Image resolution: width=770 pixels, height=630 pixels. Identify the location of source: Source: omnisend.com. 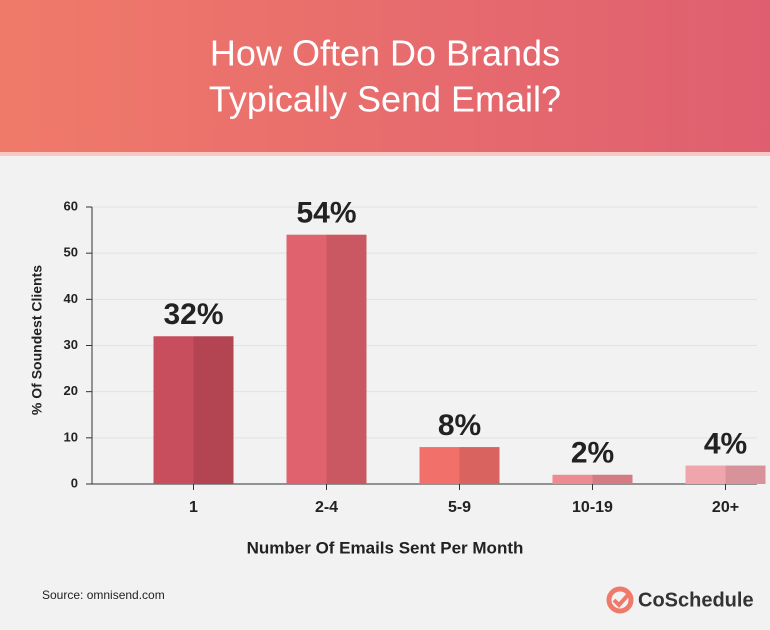
(103, 595).